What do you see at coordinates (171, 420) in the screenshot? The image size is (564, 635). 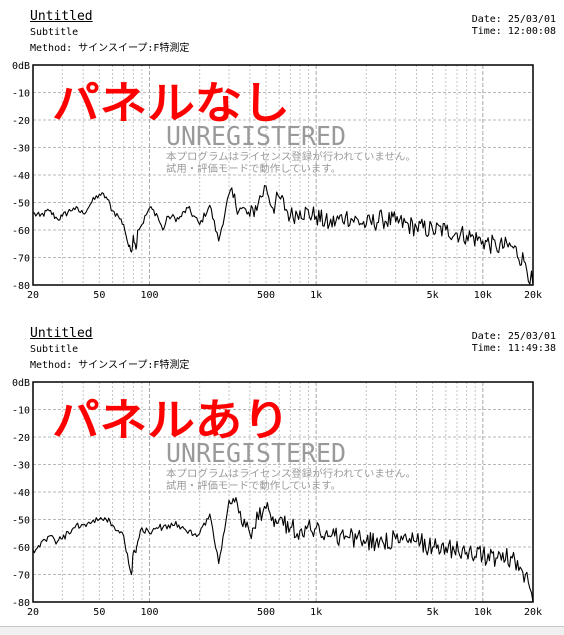 I see `annotation-label: パネルあり` at bounding box center [171, 420].